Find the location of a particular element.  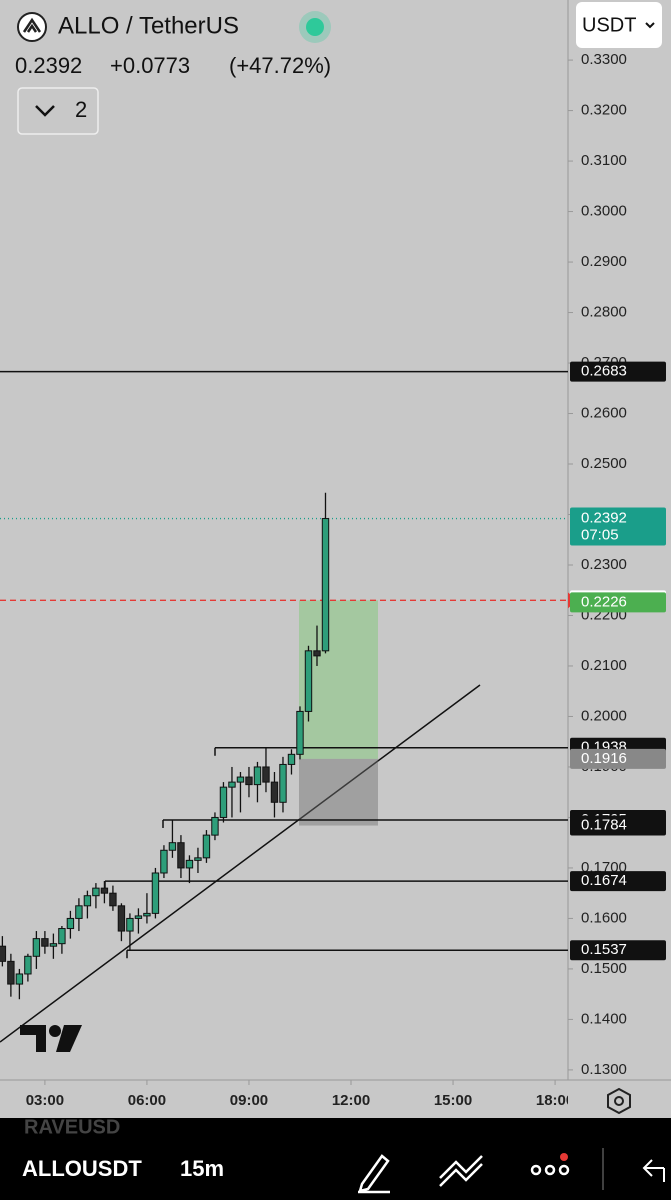

chevron-icon is located at coordinates (45, 111).